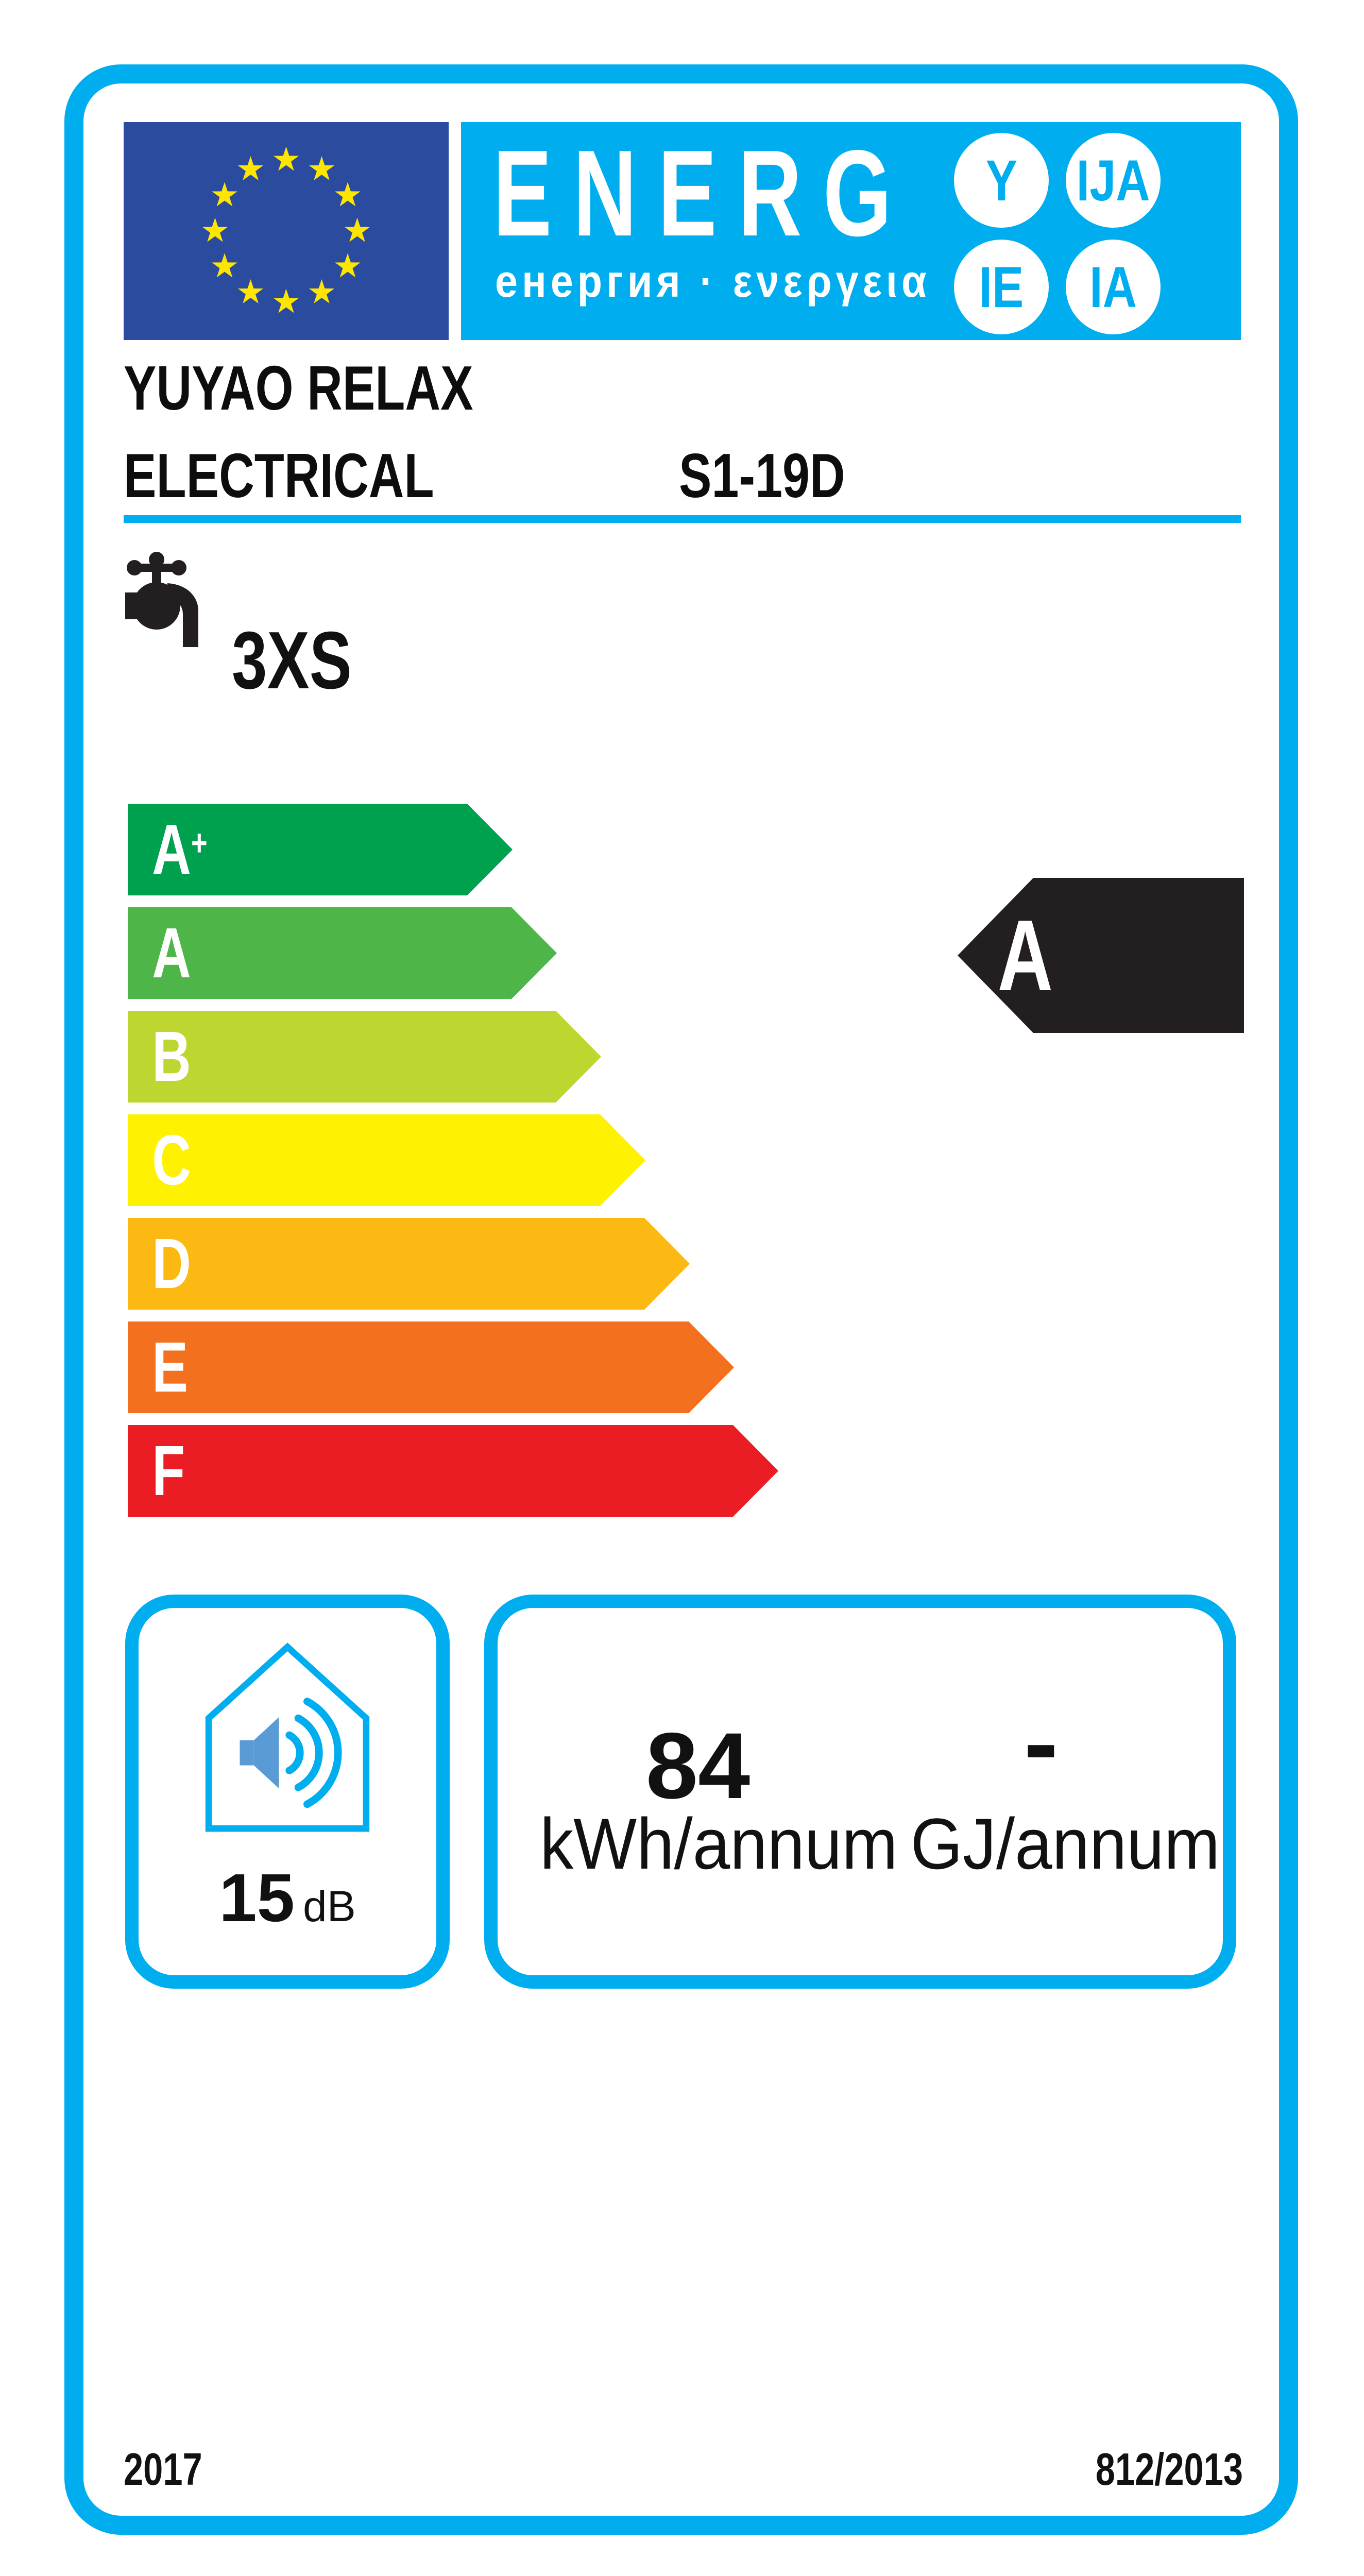  What do you see at coordinates (713, 281) in the screenshot?
I see `energ-subtitle: енергия · ενεργεια` at bounding box center [713, 281].